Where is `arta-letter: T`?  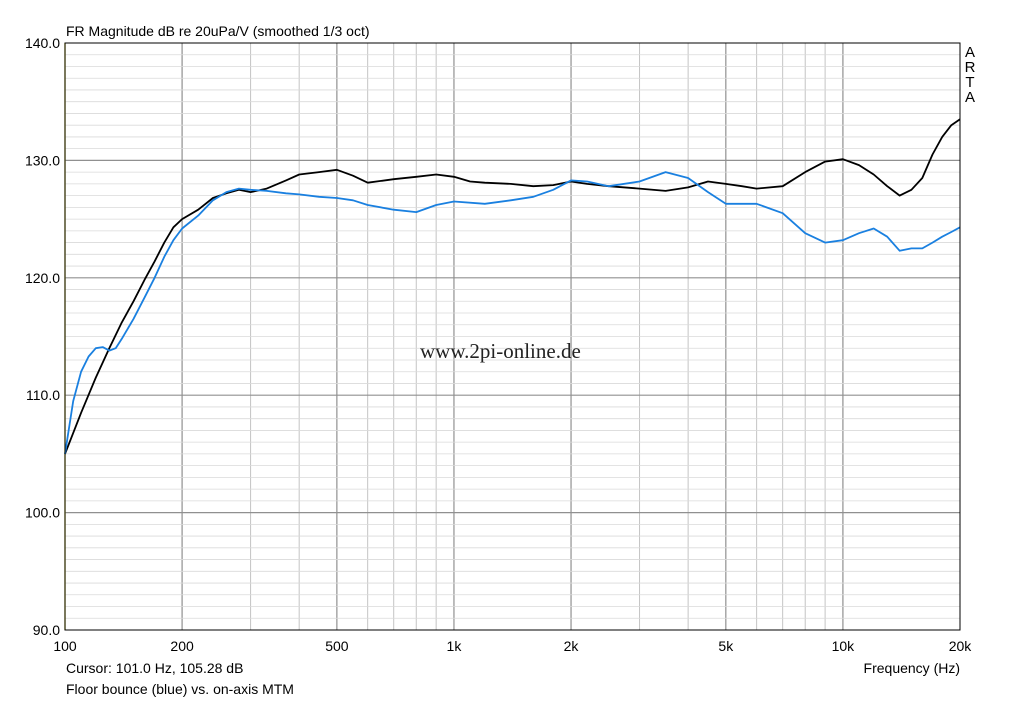 arta-letter: T is located at coordinates (969, 82).